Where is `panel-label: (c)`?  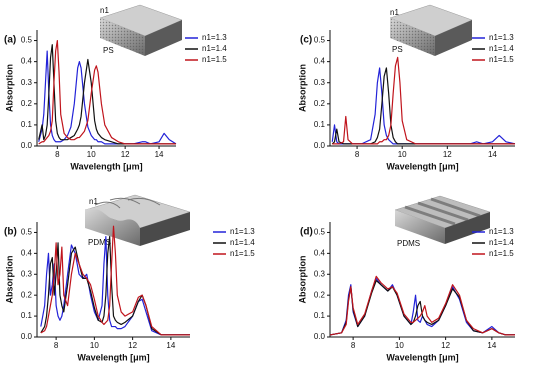 panel-label: (c) is located at coordinates (306, 40).